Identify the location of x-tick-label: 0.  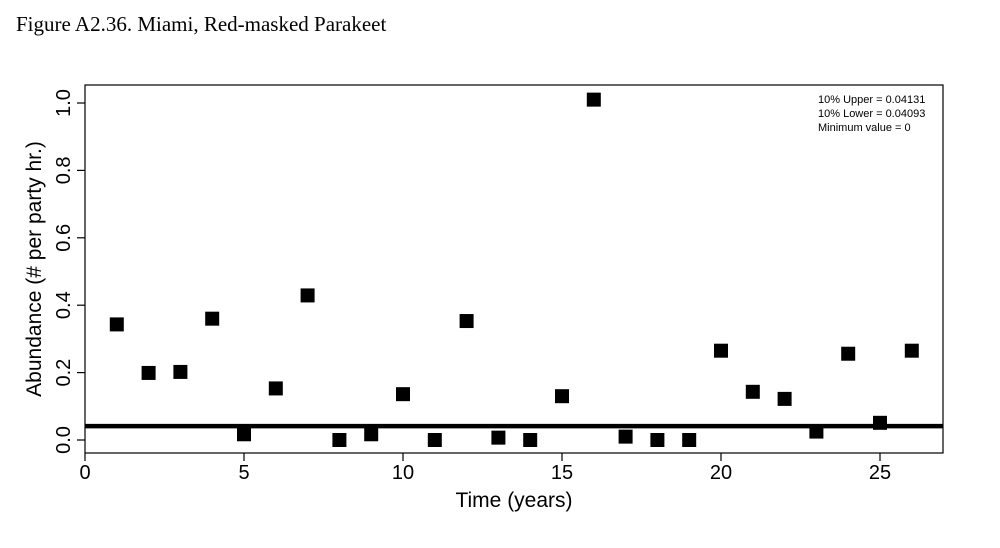
(84, 473).